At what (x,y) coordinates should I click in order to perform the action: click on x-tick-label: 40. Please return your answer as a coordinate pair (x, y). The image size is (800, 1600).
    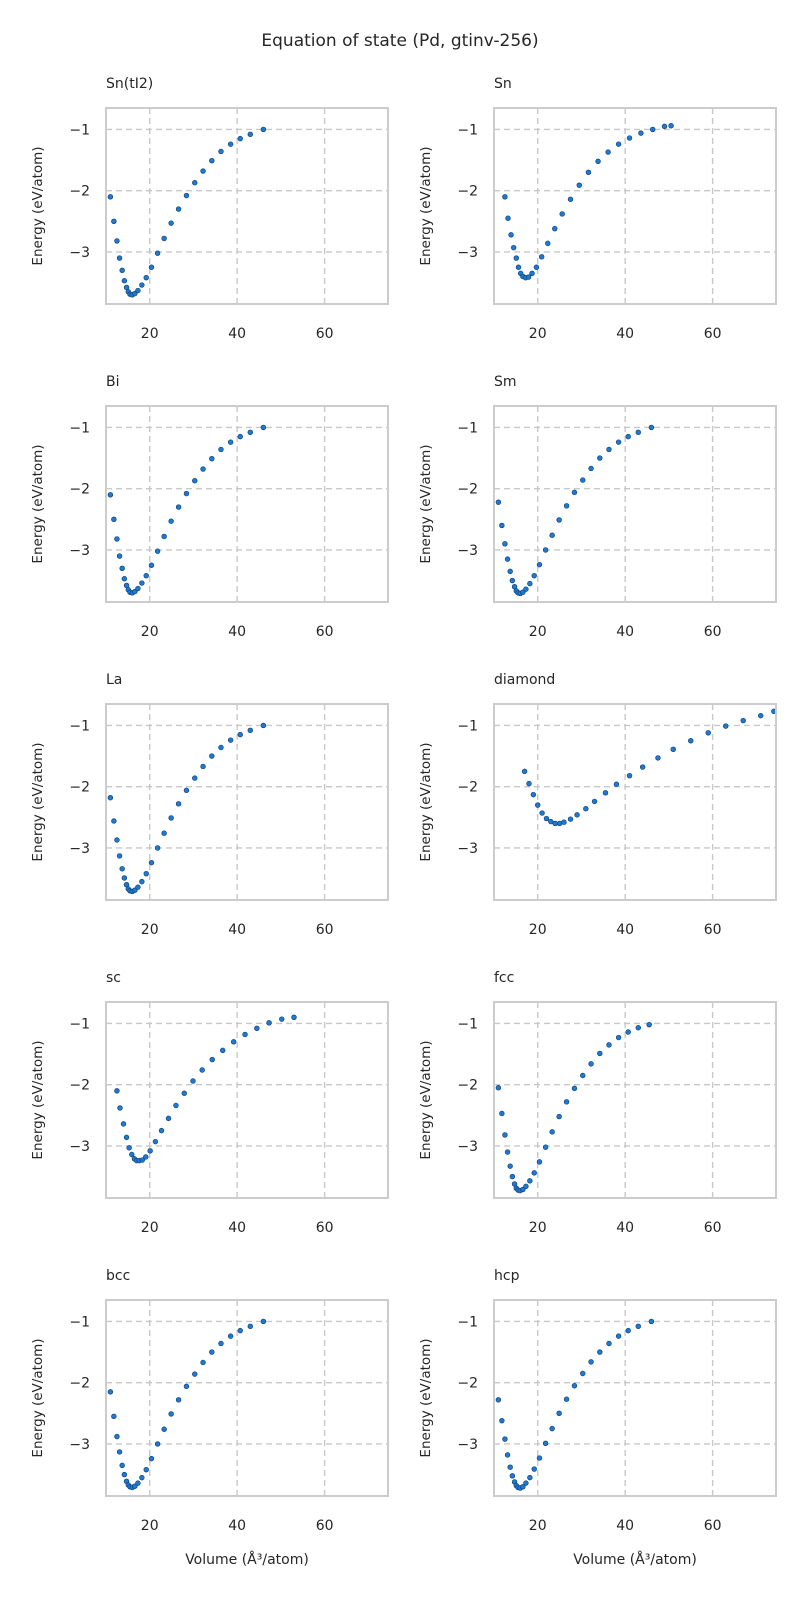
    Looking at the image, I should click on (237, 334).